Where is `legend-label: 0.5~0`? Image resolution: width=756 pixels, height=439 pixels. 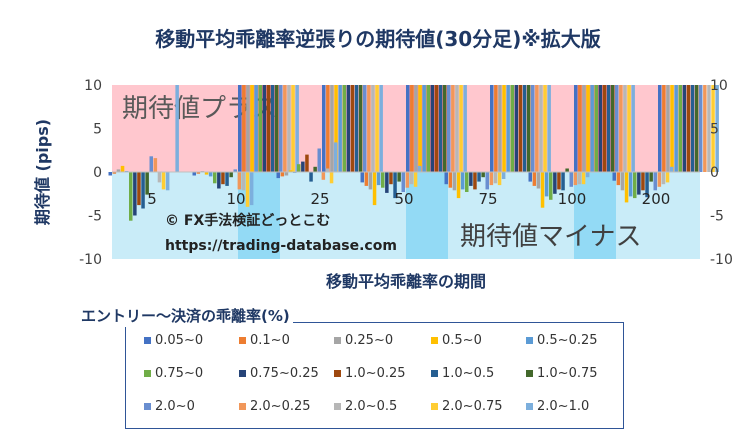 legend-label: 0.5~0 is located at coordinates (462, 340).